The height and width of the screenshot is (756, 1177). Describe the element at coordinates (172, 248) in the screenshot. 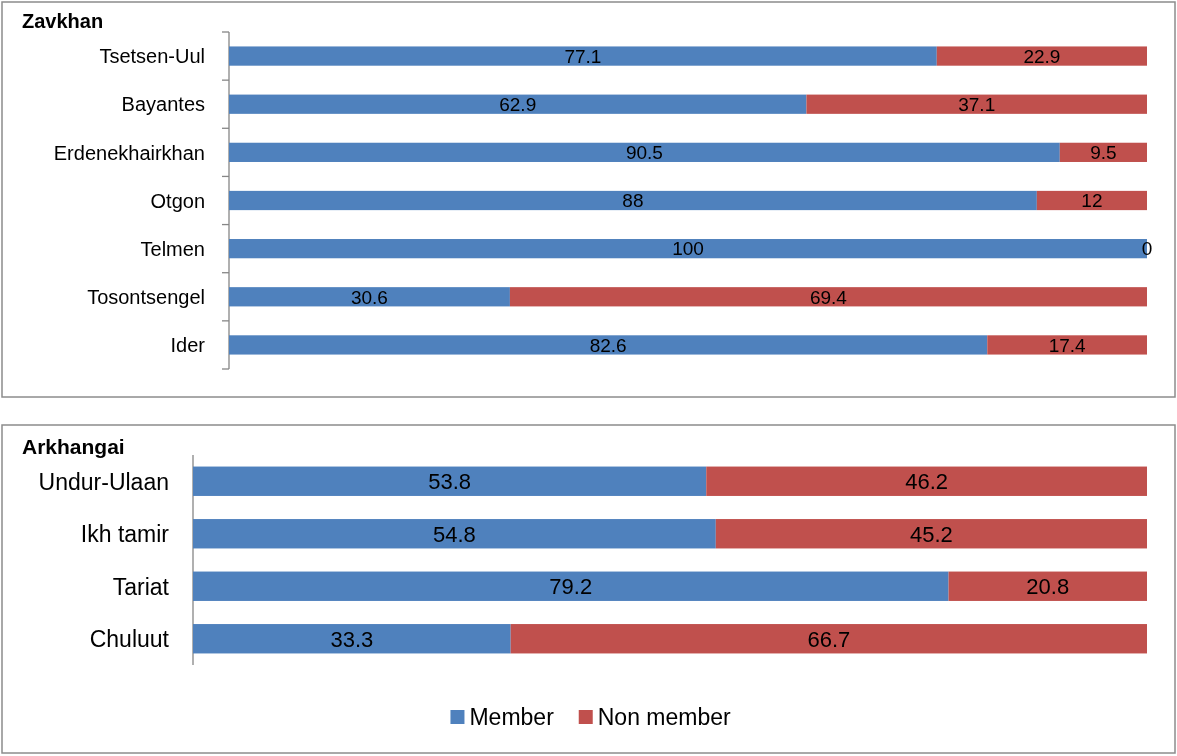

I see `y-tick-label: Telmen` at that location.